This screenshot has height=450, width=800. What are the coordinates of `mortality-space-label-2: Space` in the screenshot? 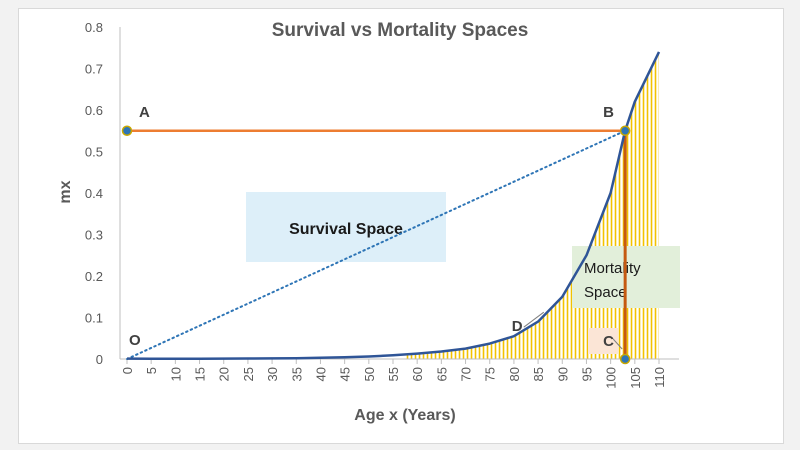 It's located at (605, 292).